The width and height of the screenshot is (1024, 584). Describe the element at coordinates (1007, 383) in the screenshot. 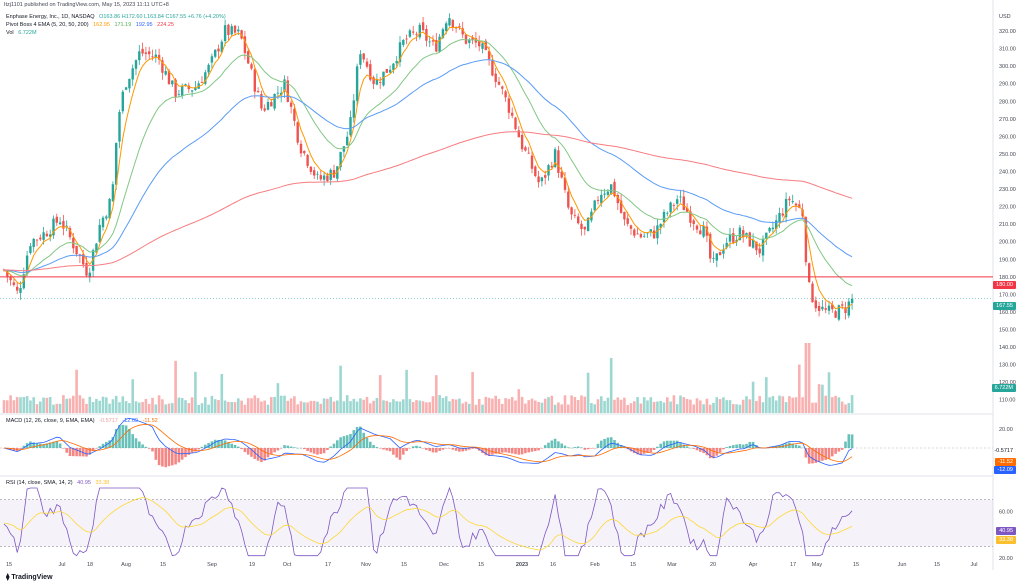

I see `y-tick-label: 120.00` at that location.